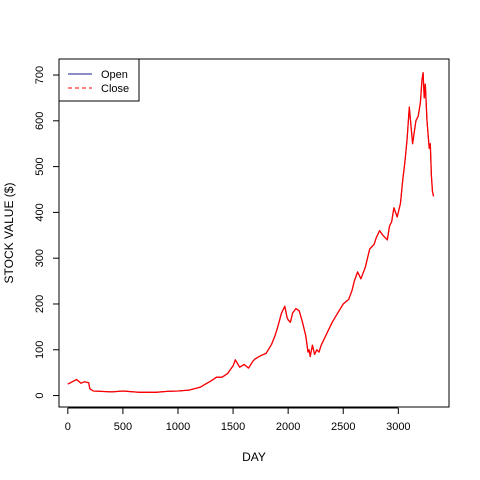  What do you see at coordinates (288, 427) in the screenshot?
I see `x-tick-label: 2000` at bounding box center [288, 427].